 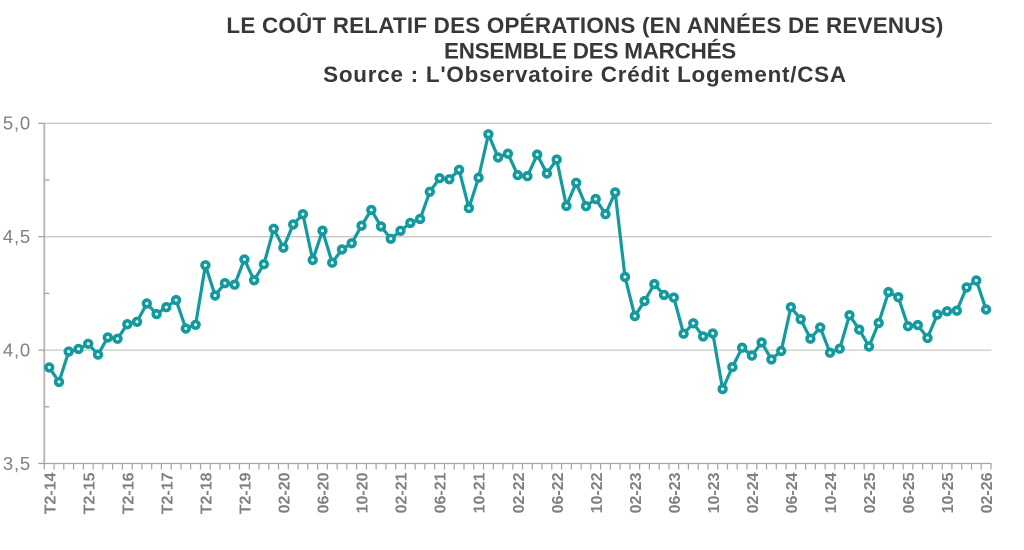 What do you see at coordinates (831, 492) in the screenshot?
I see `svg-text: 10-24` at bounding box center [831, 492].